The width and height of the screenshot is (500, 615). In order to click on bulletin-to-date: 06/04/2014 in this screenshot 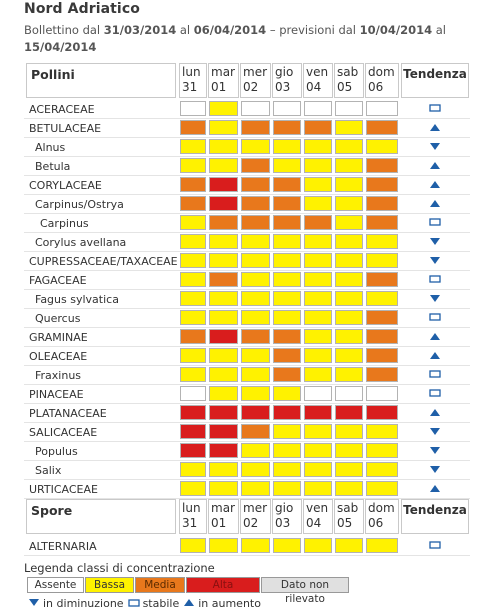, I will do `click(230, 30)`.